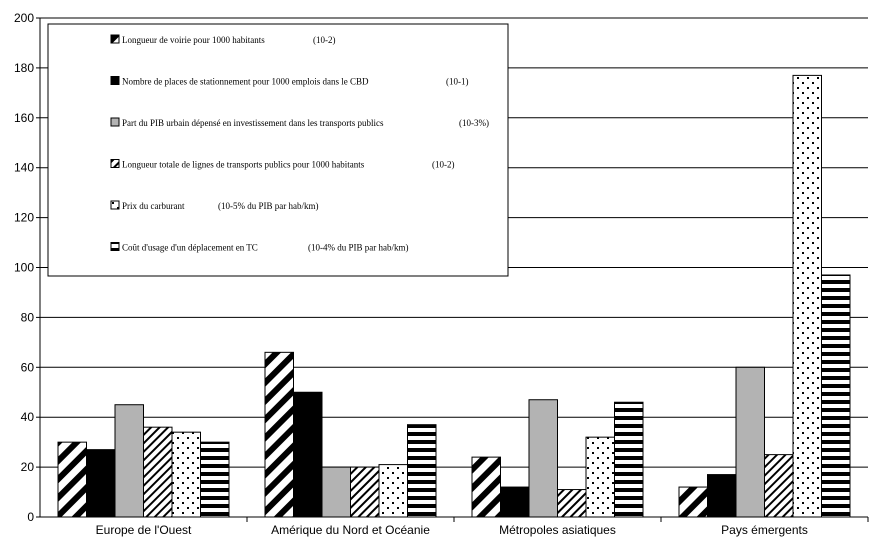 Image resolution: width=872 pixels, height=540 pixels. What do you see at coordinates (193, 40) in the screenshot?
I see `legend-label: Longueur de voirie pour 1000 habitants` at bounding box center [193, 40].